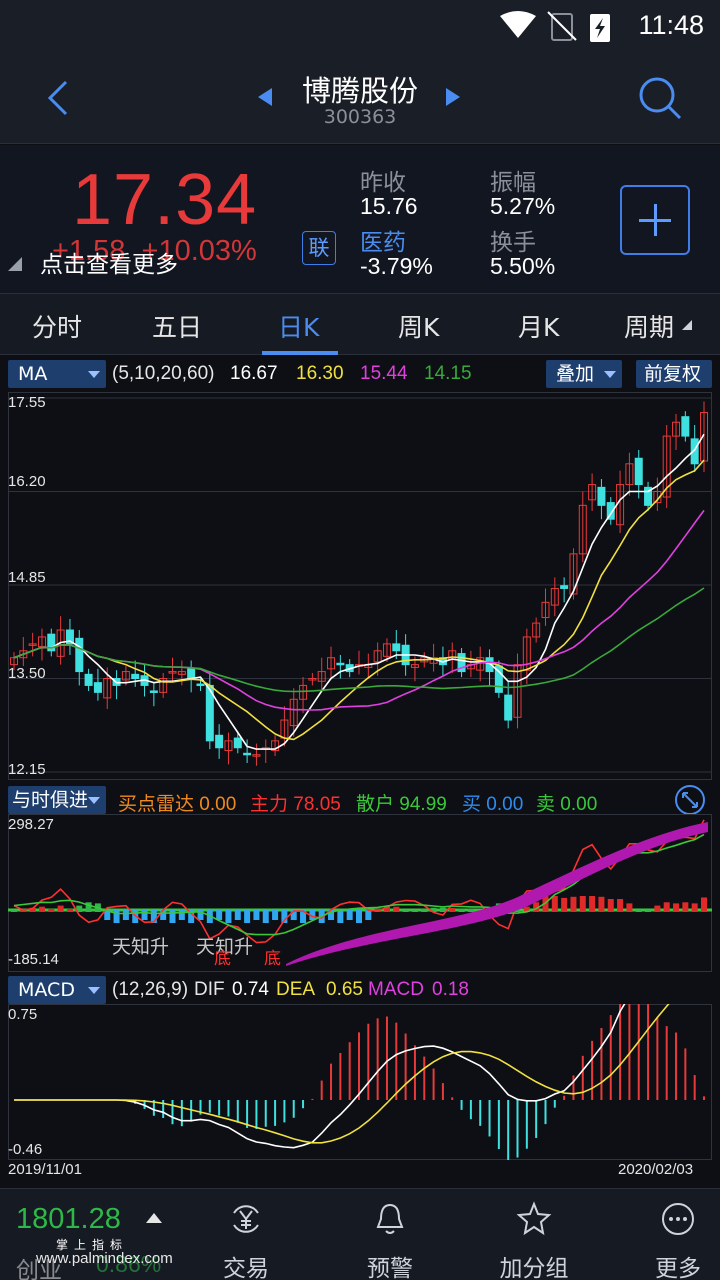  I want to click on index-name: 创业, so click(39, 1269).